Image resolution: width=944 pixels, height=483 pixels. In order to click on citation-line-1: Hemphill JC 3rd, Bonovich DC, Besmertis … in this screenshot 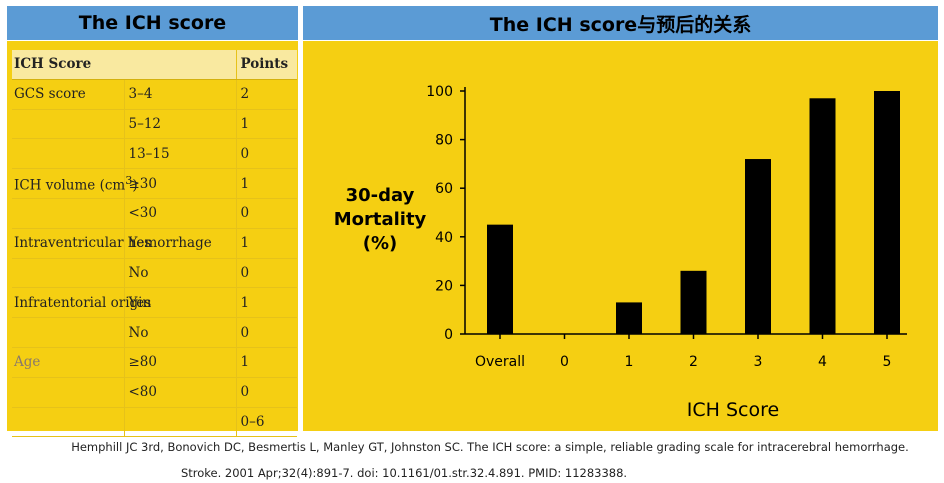, I will do `click(490, 447)`.